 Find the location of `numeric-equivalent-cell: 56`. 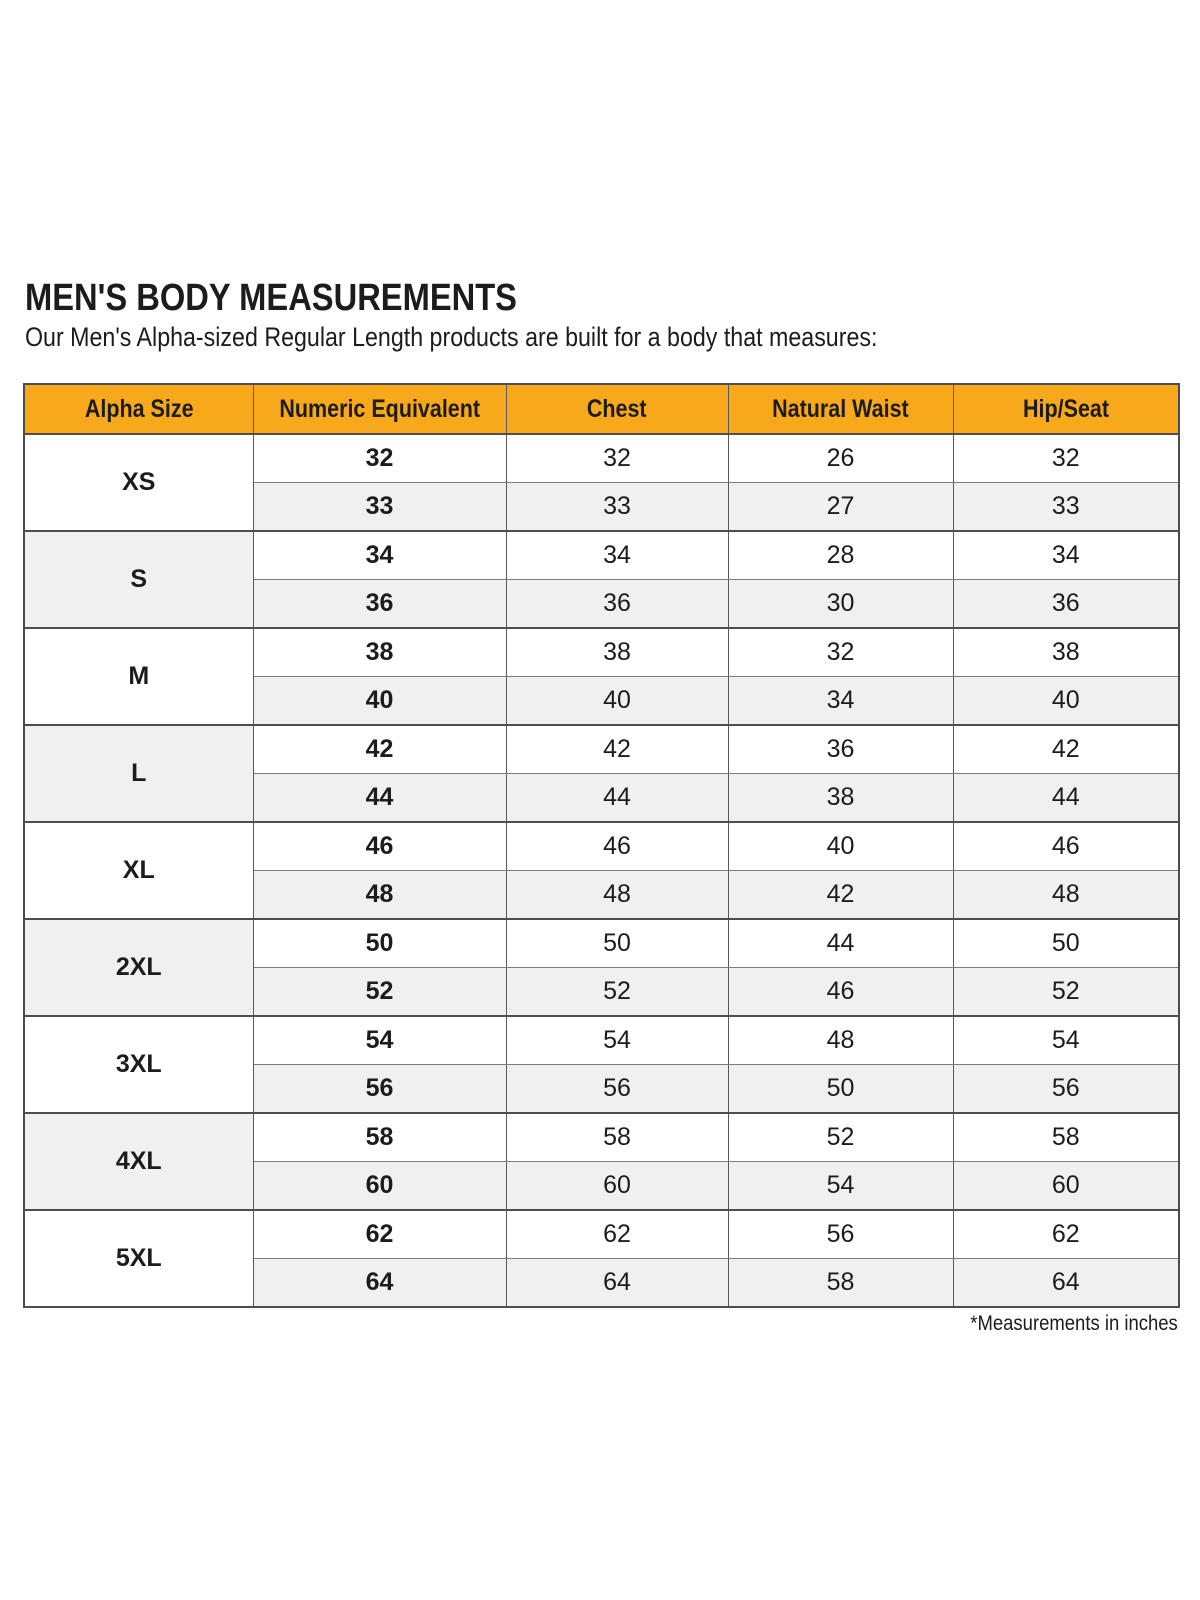

numeric-equivalent-cell: 56 is located at coordinates (379, 1089).